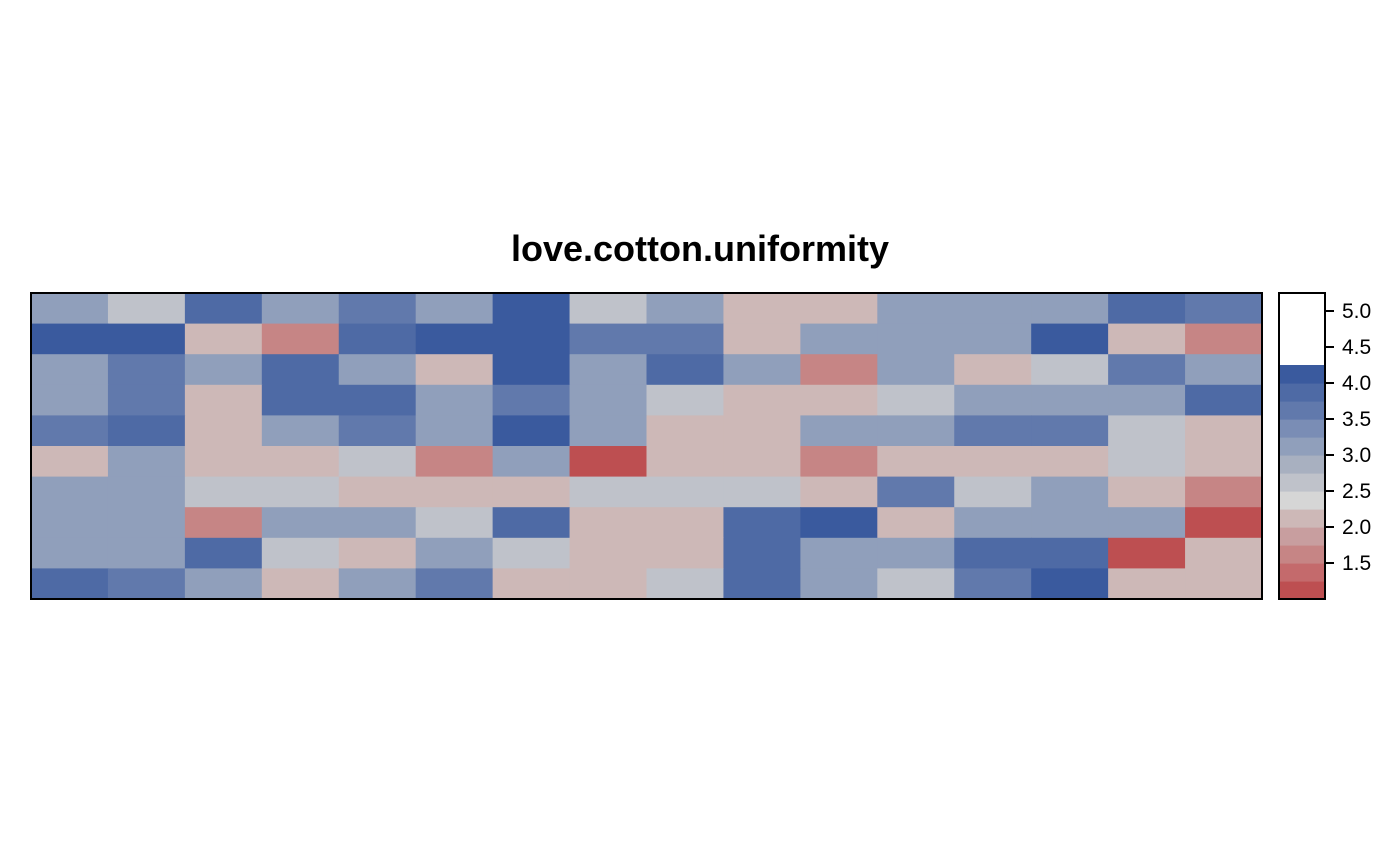  Describe the element at coordinates (454, 431) in the screenshot. I see `heatmap-cell-r5-c6` at that location.